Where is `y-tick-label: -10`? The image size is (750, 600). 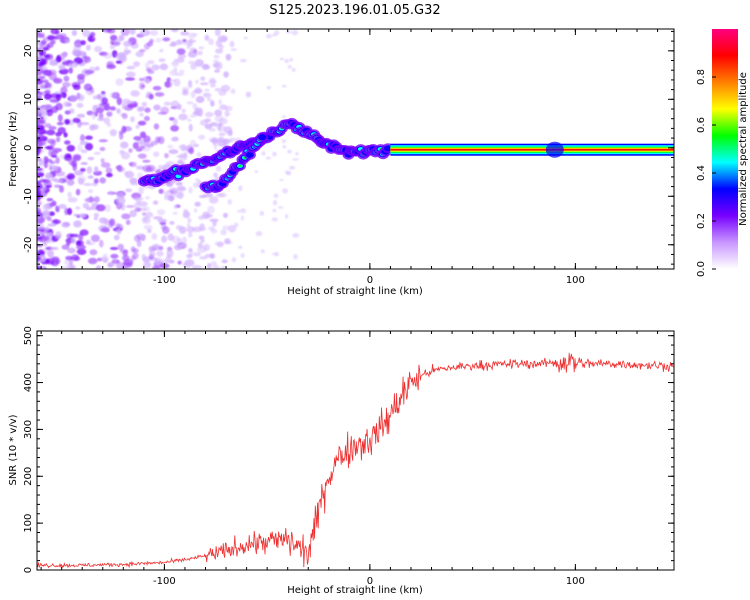
y-tick-label: -10 is located at coordinates (28, 196).